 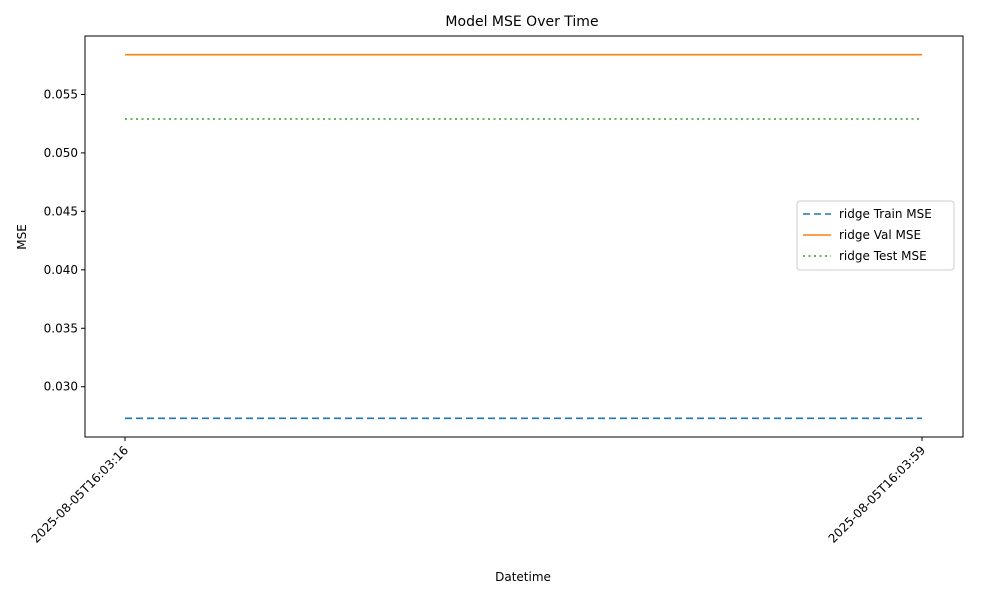 What do you see at coordinates (885, 214) in the screenshot?
I see `legend-label-0: ridge Train MSE` at bounding box center [885, 214].